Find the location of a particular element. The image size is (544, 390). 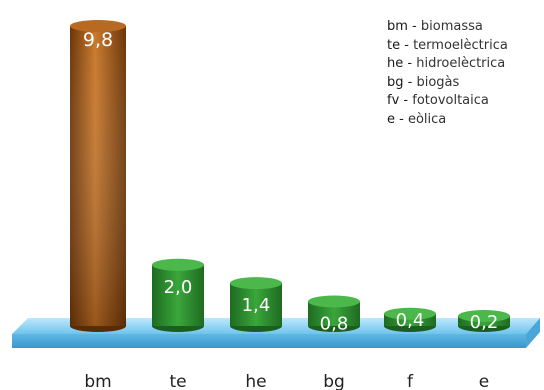

legend-key: fv is located at coordinates (393, 100).